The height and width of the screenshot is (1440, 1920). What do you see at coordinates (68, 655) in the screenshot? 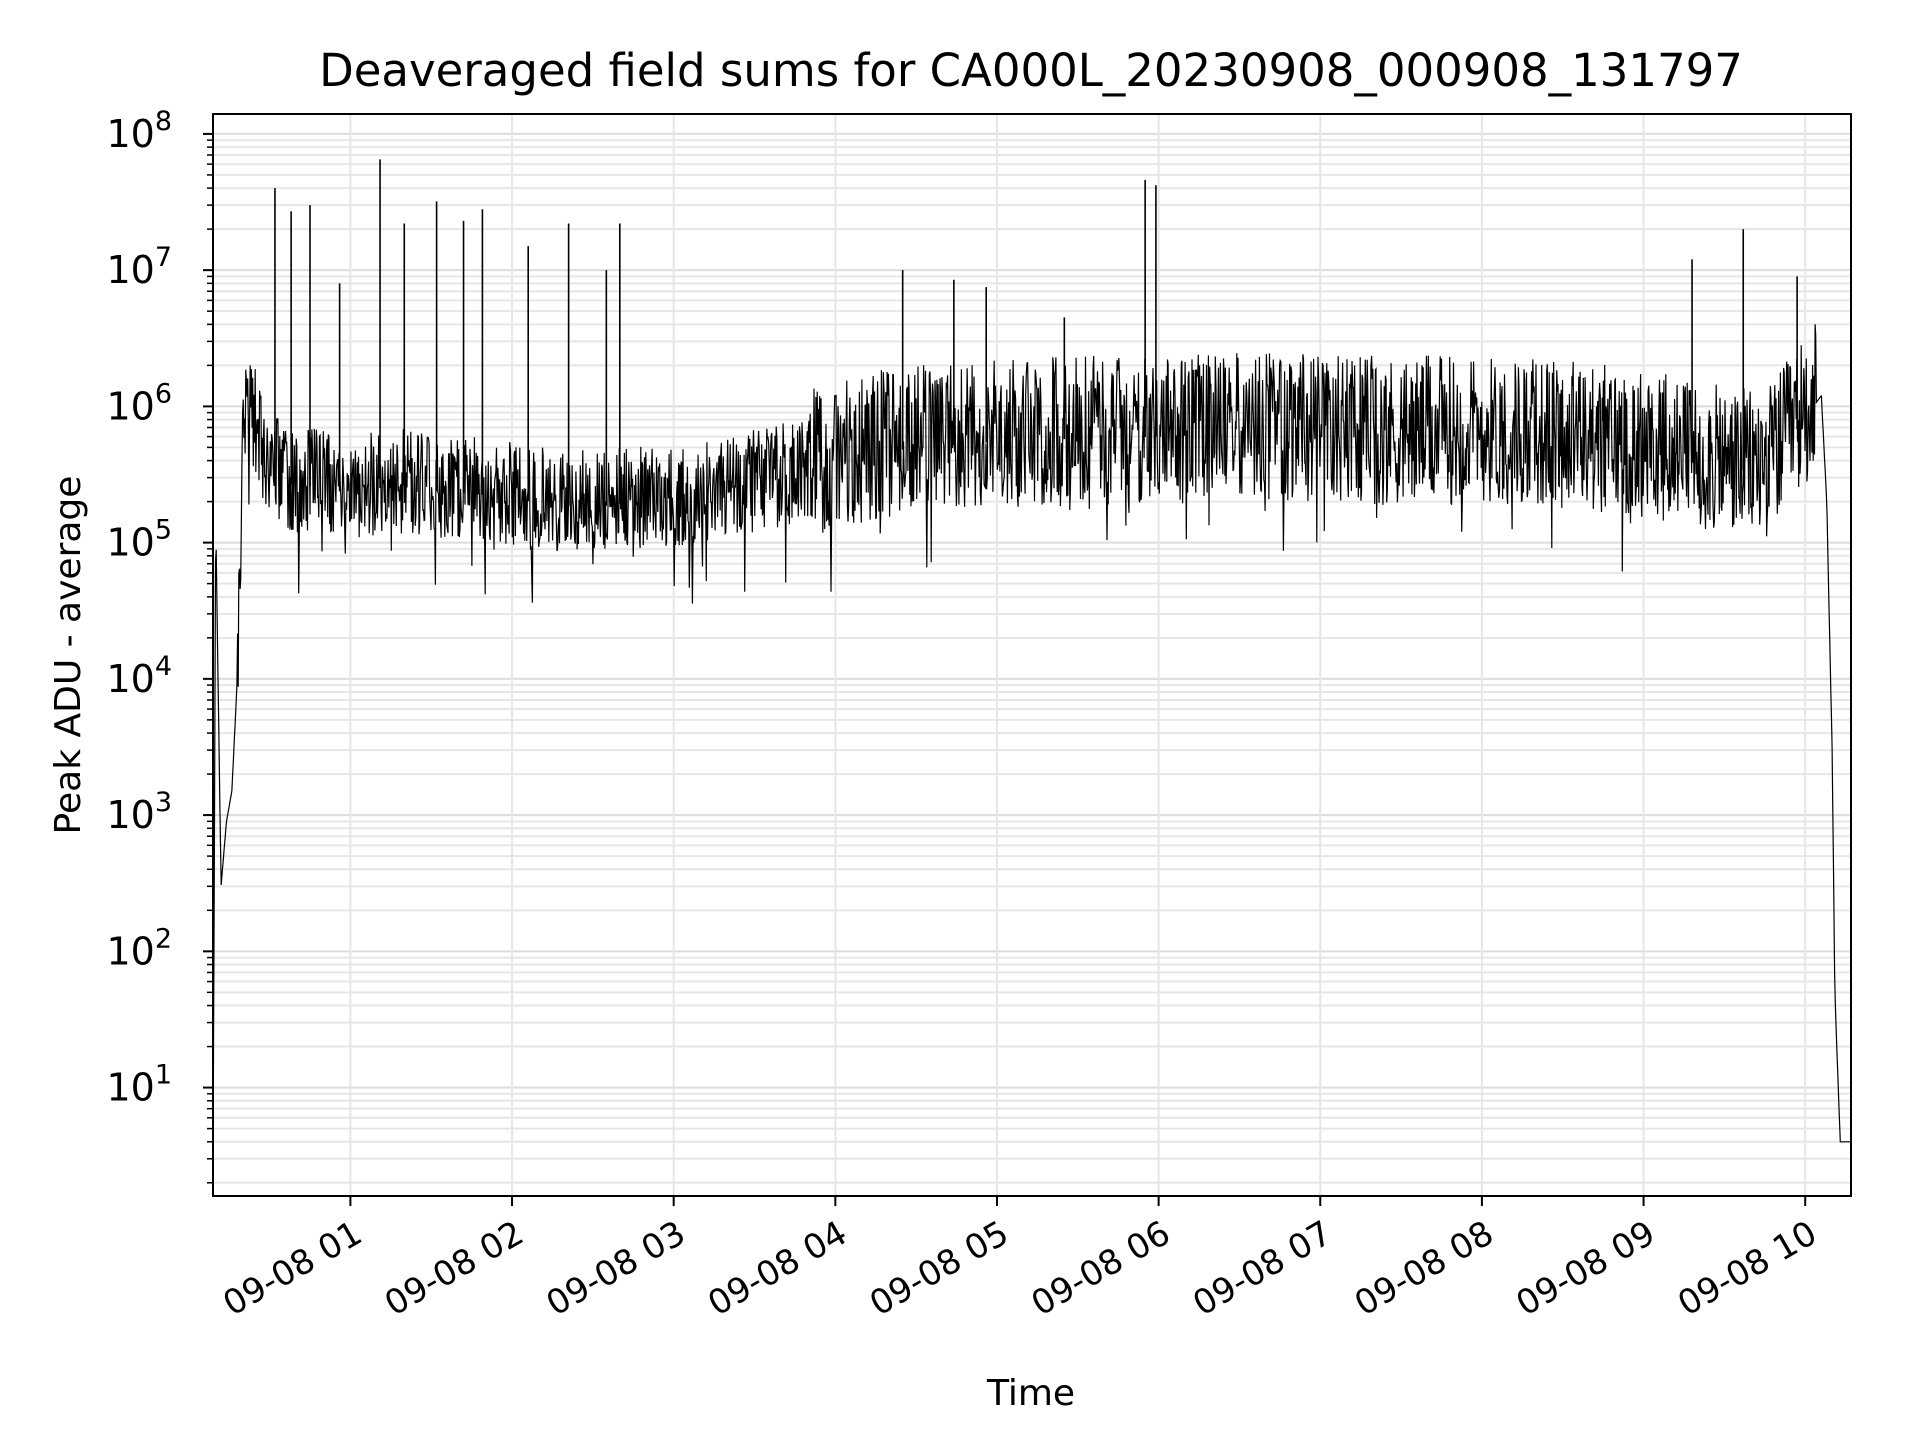
I see `y-axis-label: Peak ADU - average` at bounding box center [68, 655].